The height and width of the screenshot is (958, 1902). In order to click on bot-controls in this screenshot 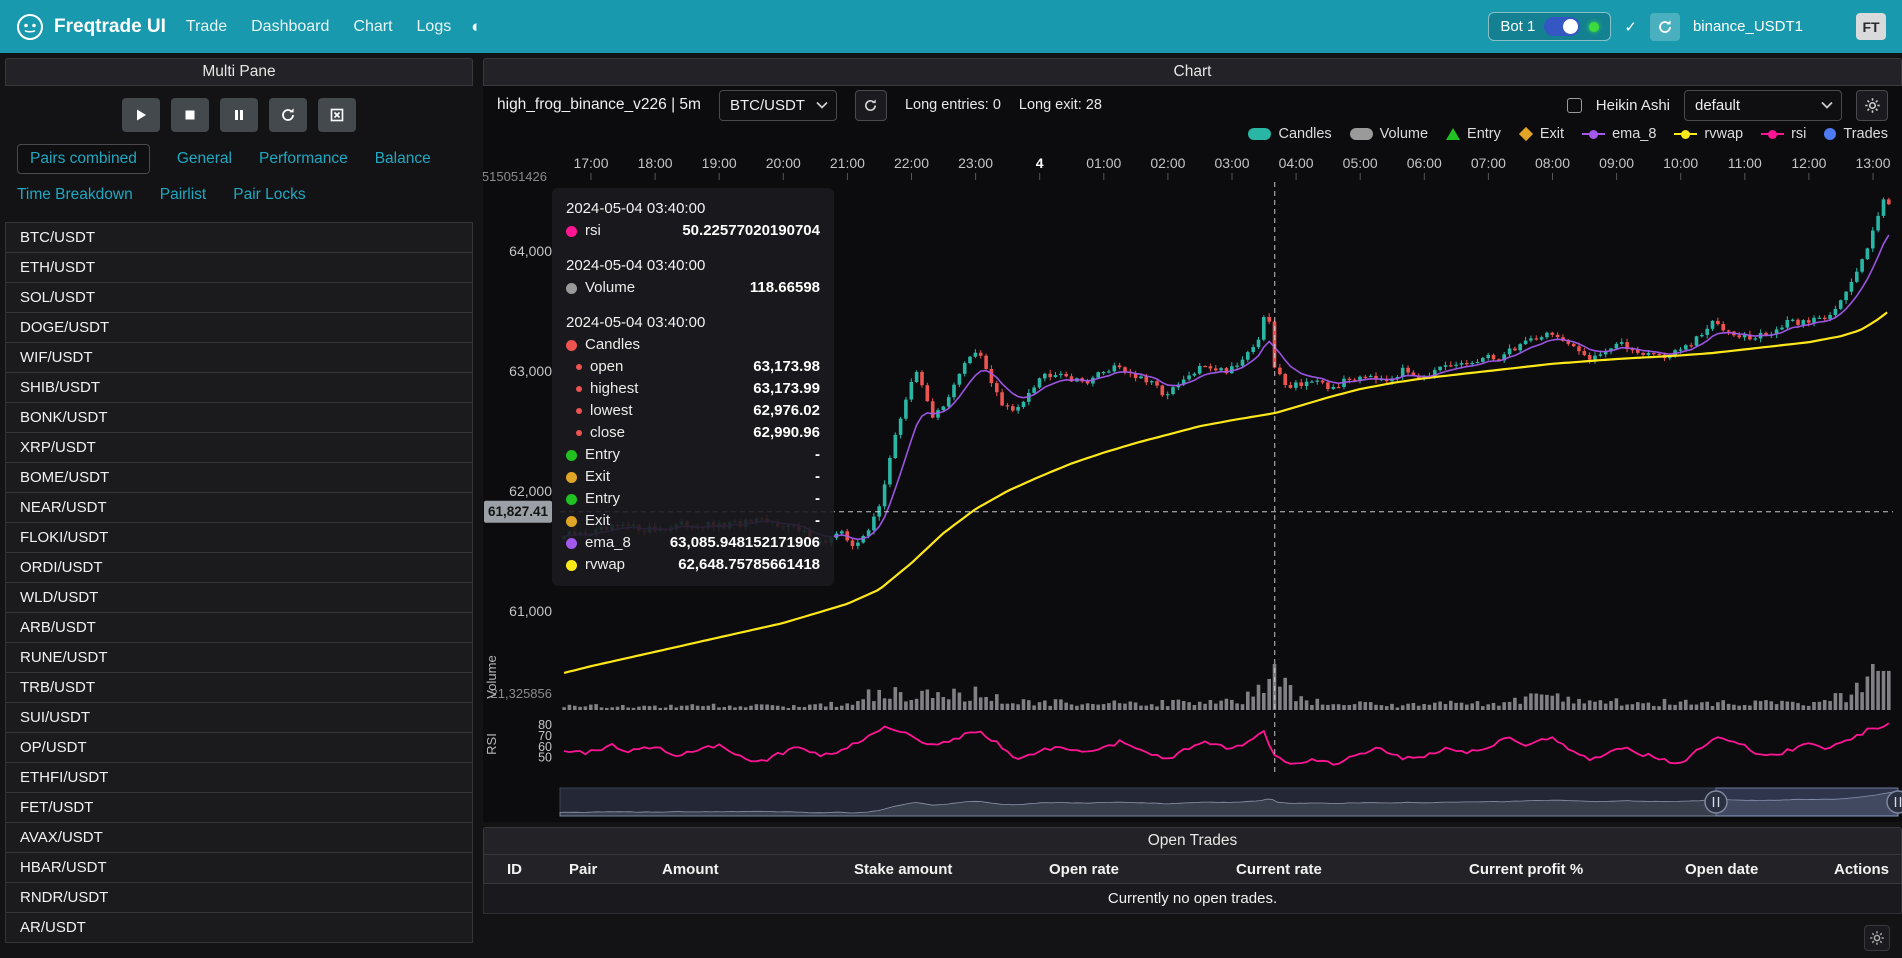, I will do `click(239, 115)`.